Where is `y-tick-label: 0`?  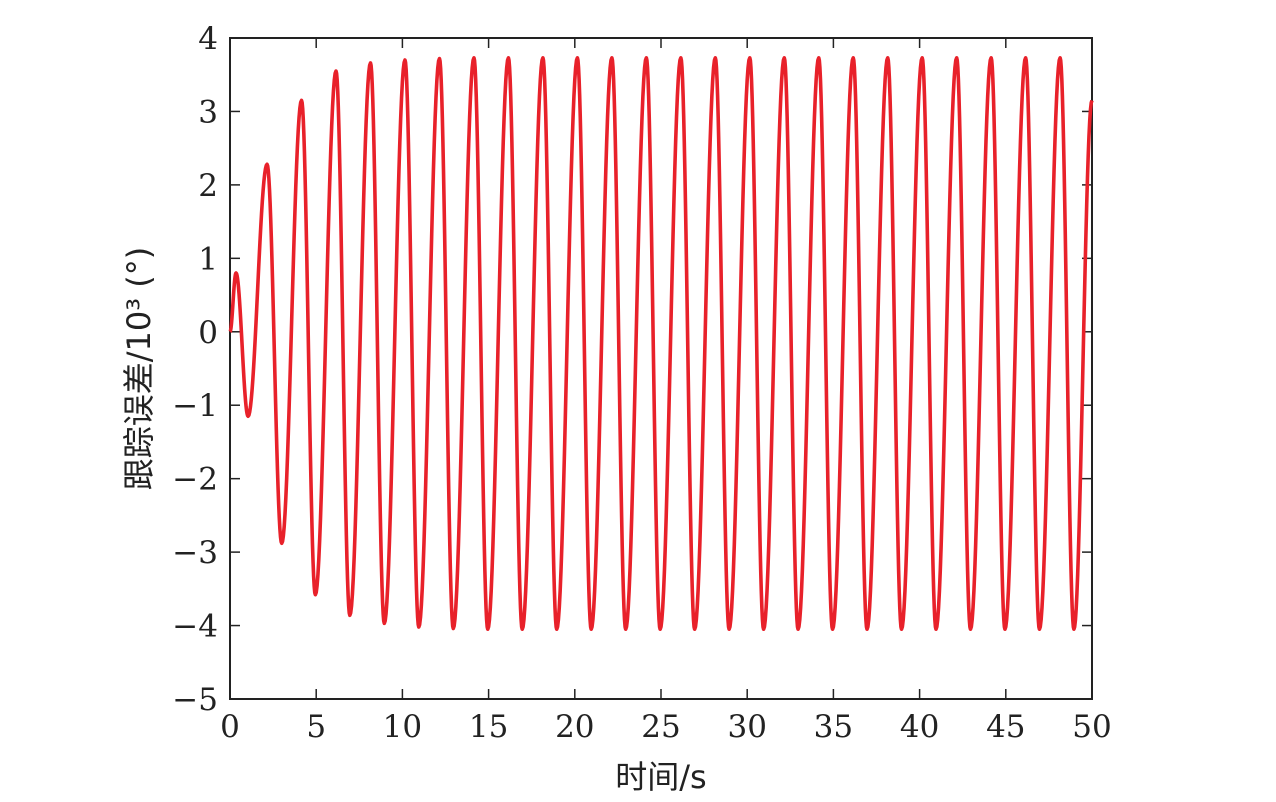
y-tick-label: 0 is located at coordinates (208, 333).